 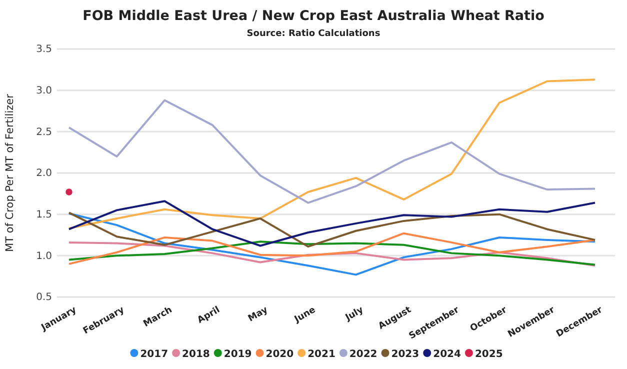 I want to click on legend-label: 2021, so click(x=322, y=354).